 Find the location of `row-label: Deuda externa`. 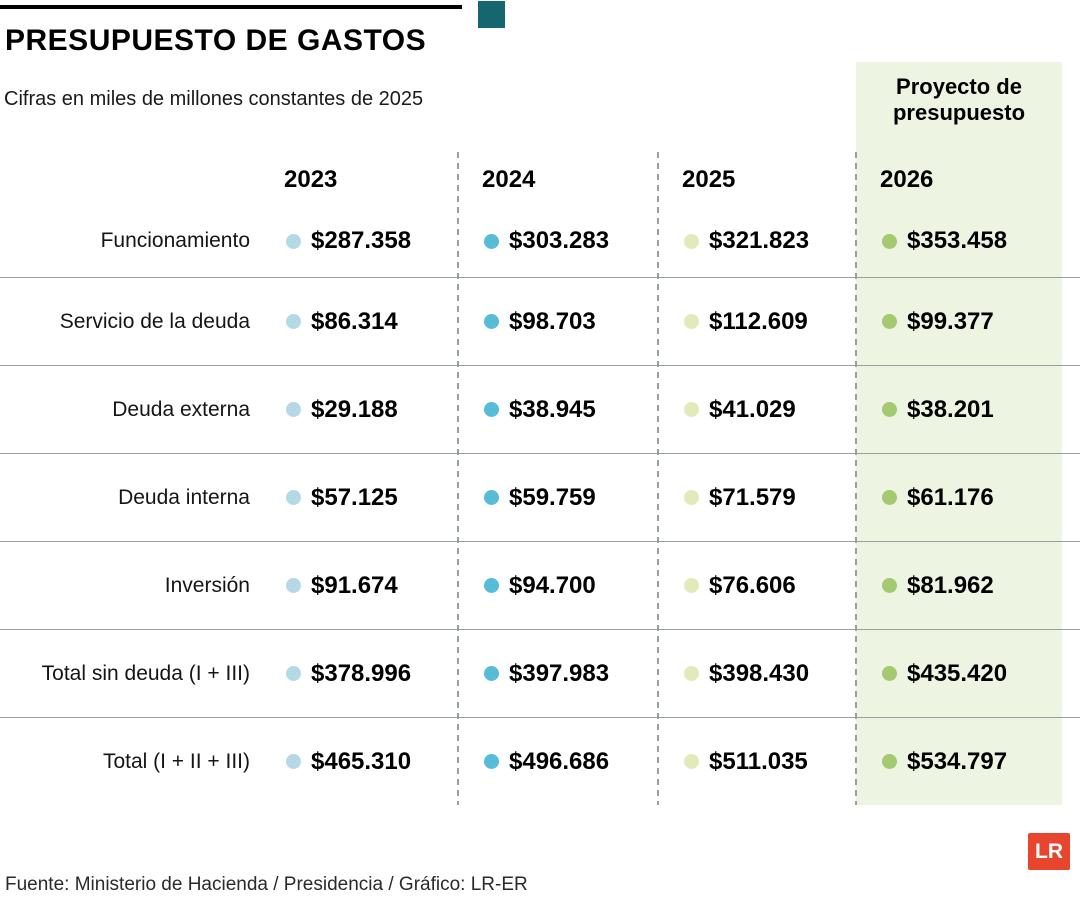

row-label: Deuda externa is located at coordinates (181, 409).